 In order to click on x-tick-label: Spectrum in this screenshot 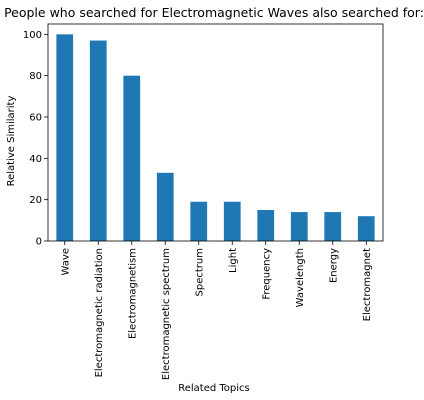, I will do `click(199, 272)`.